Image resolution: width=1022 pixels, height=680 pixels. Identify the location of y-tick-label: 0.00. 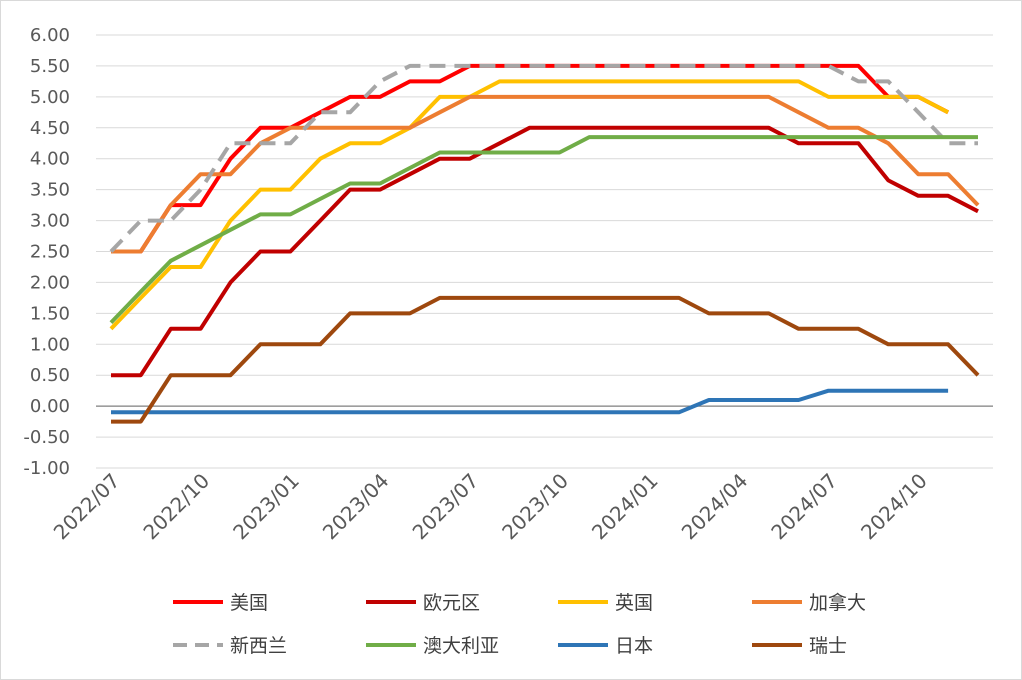
(50, 406).